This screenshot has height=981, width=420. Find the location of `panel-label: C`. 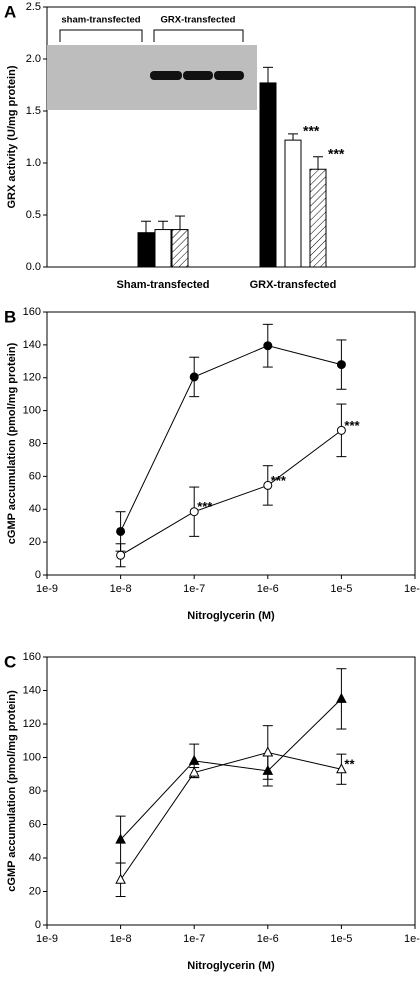

panel-label: C is located at coordinates (10, 661).